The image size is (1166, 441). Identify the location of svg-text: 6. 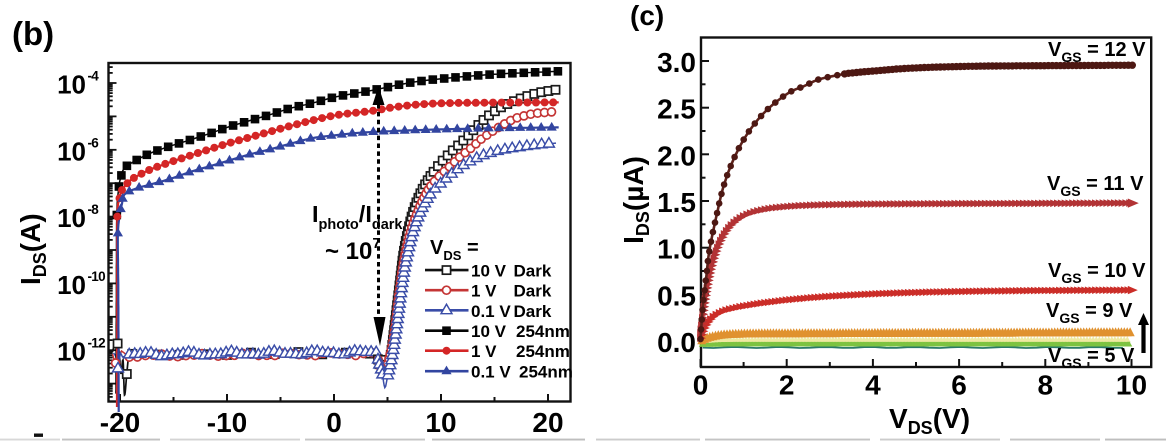
(959, 385).